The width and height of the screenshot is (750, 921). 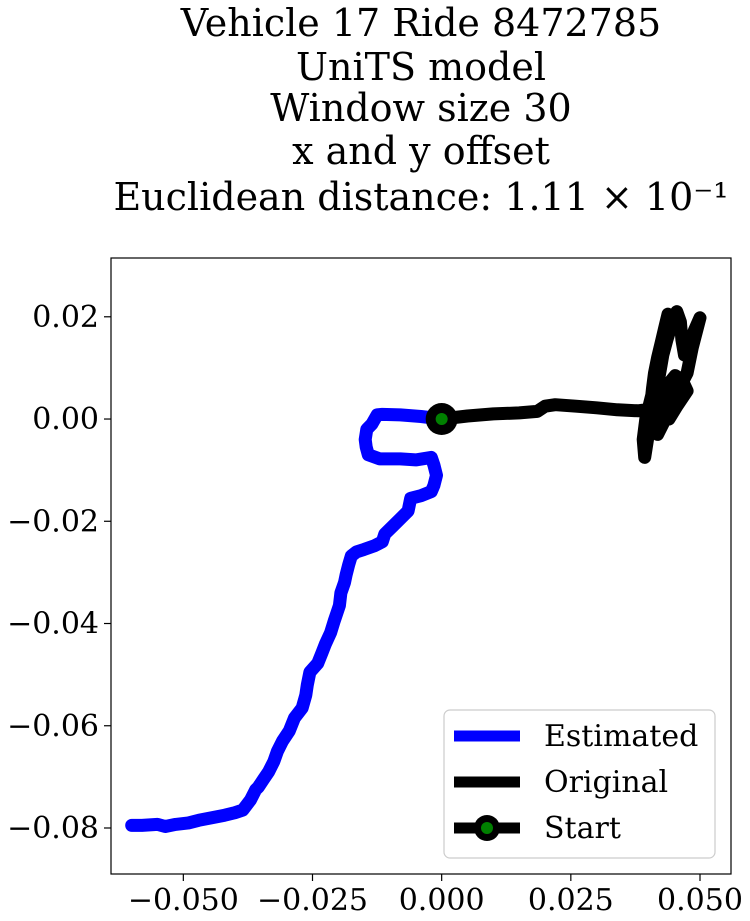 What do you see at coordinates (421, 151) in the screenshot?
I see `title-line-4: x and y offset` at bounding box center [421, 151].